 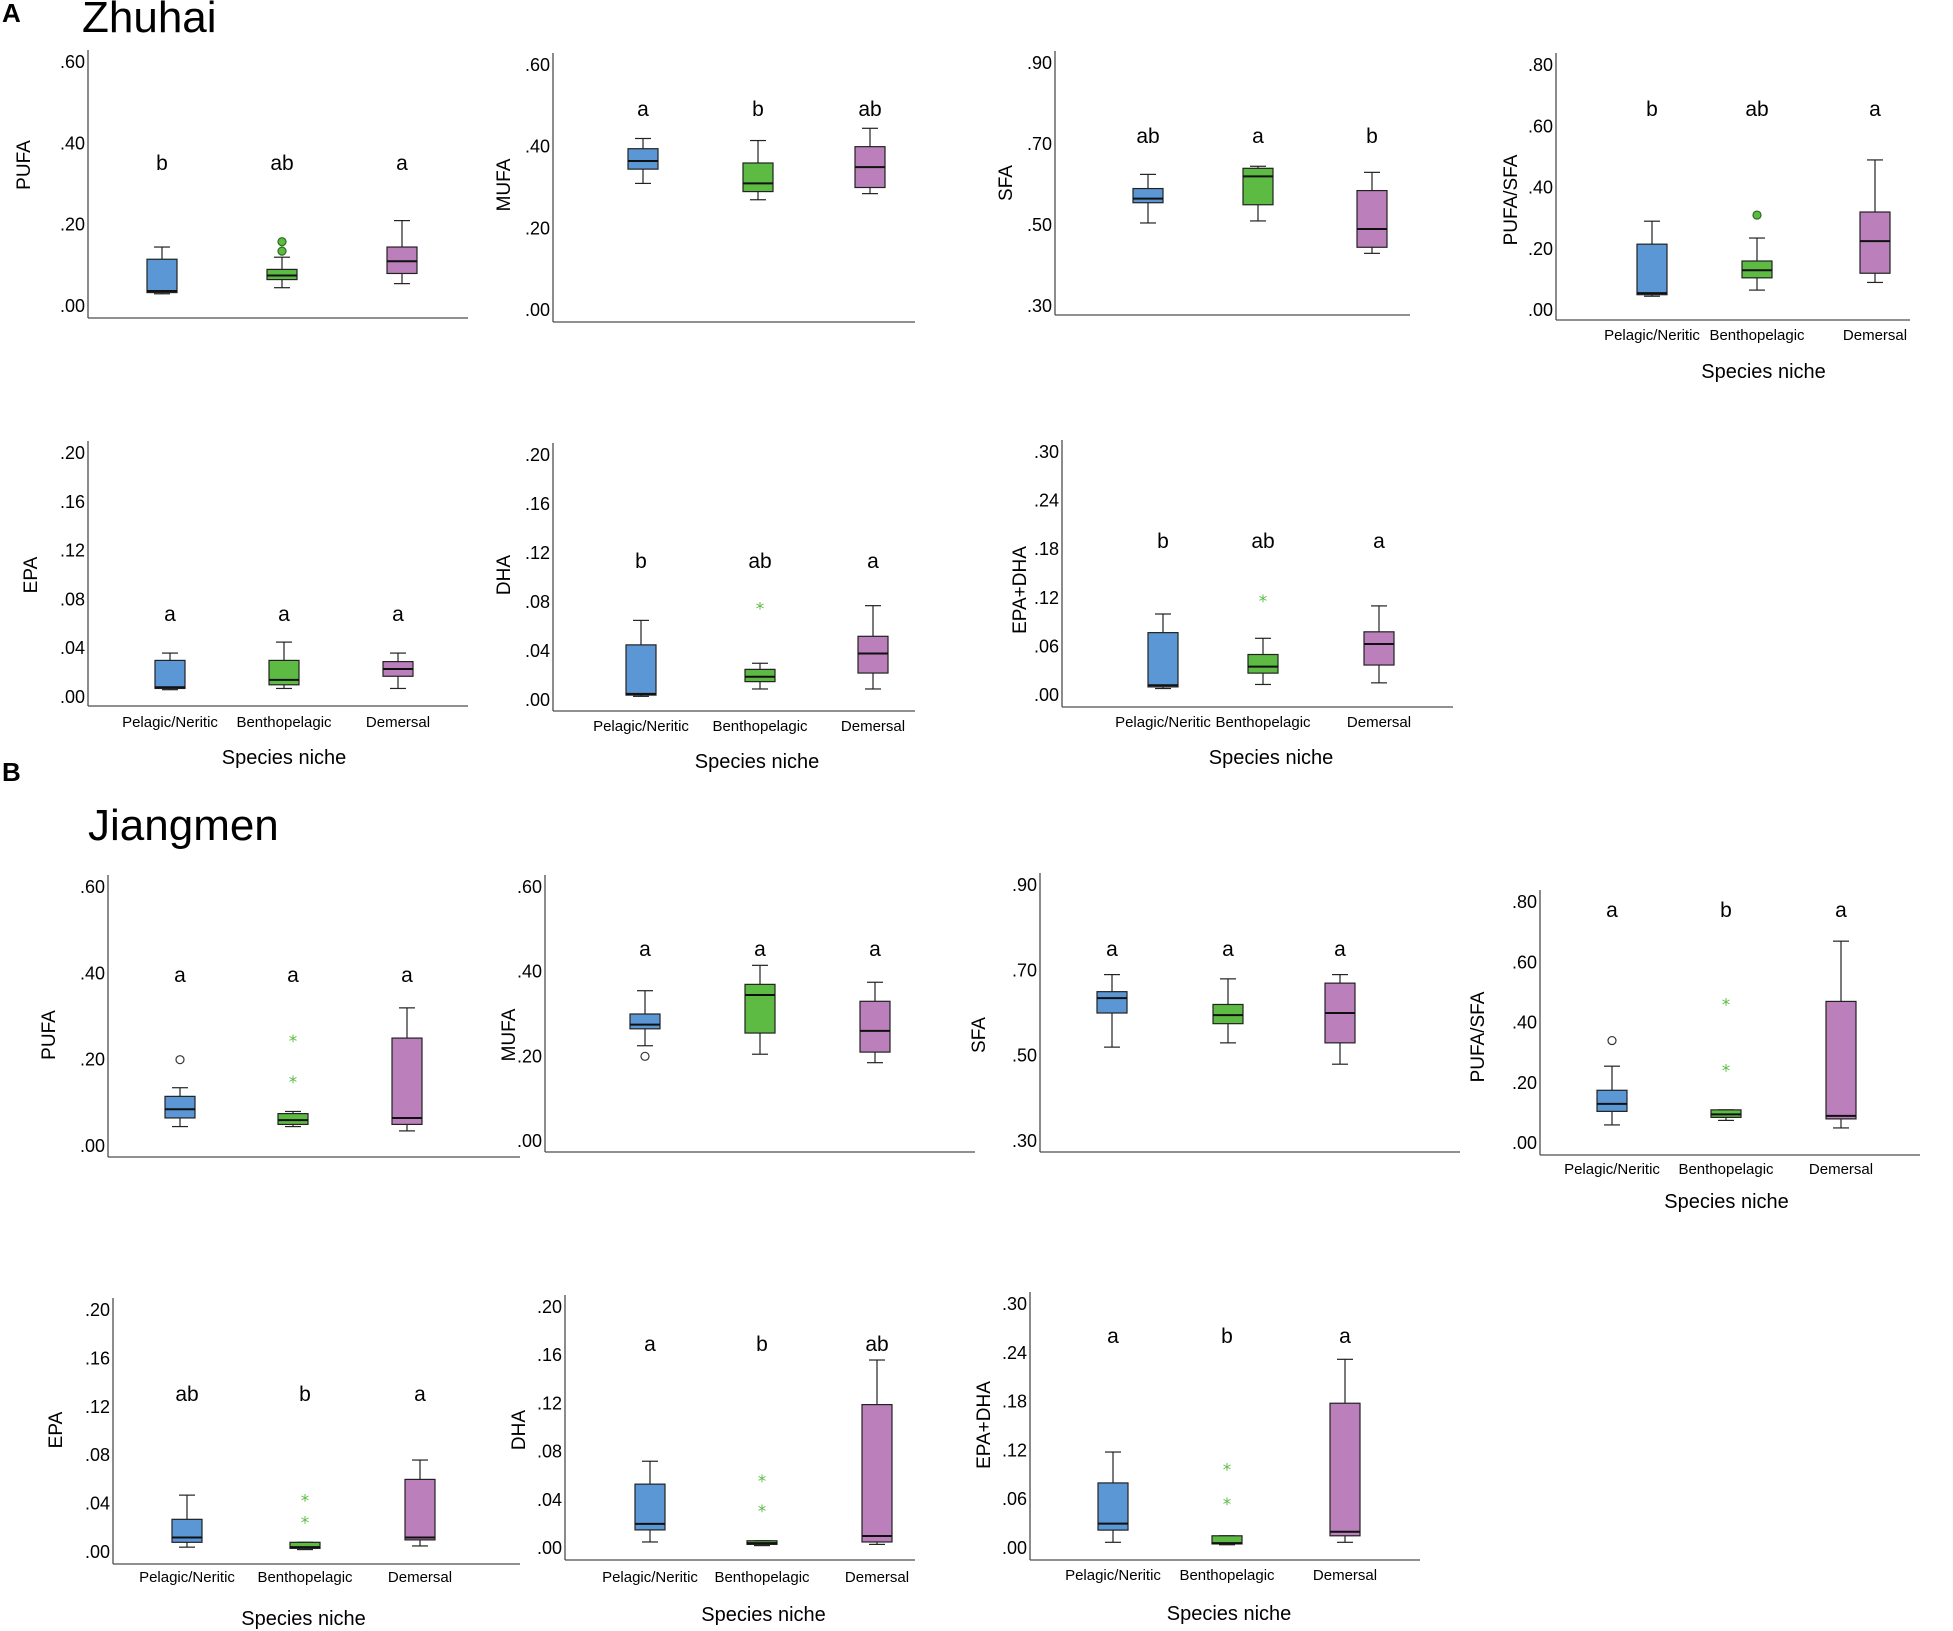 I want to click on x-category-label: Benthopelagic, so click(x=762, y=1577).